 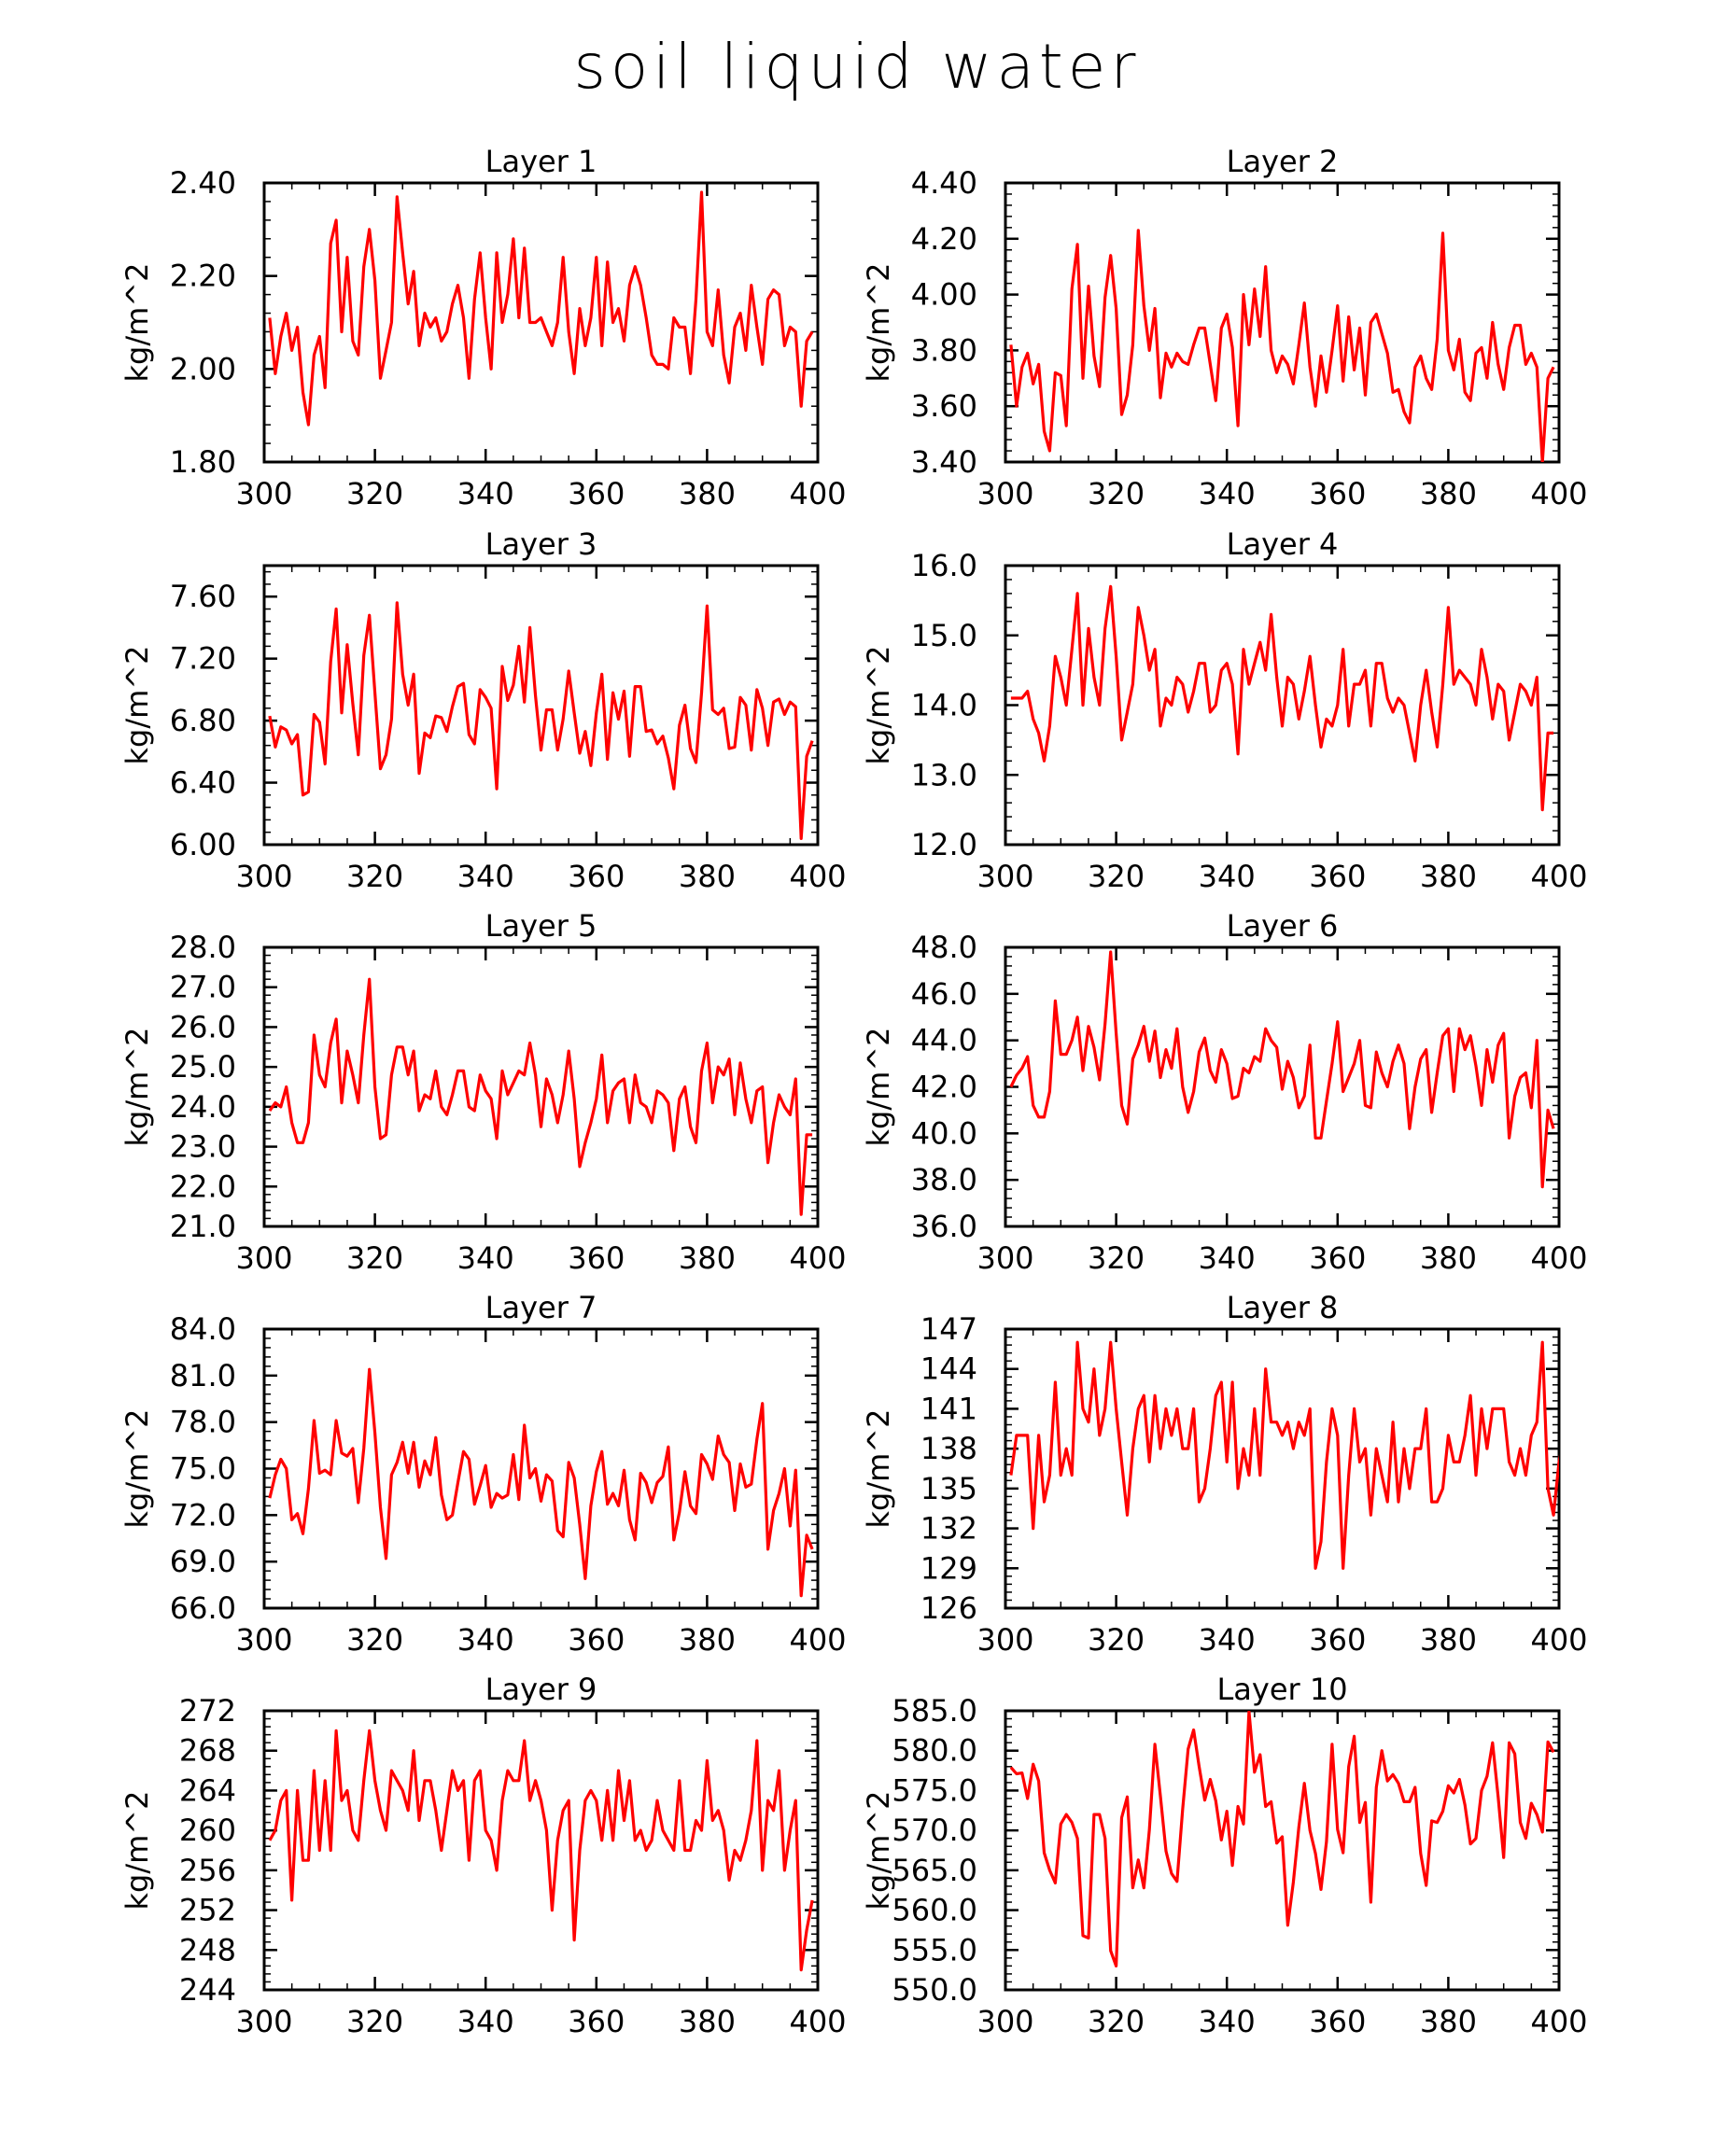 I want to click on panel-title: Layer 2, so click(x=1283, y=161).